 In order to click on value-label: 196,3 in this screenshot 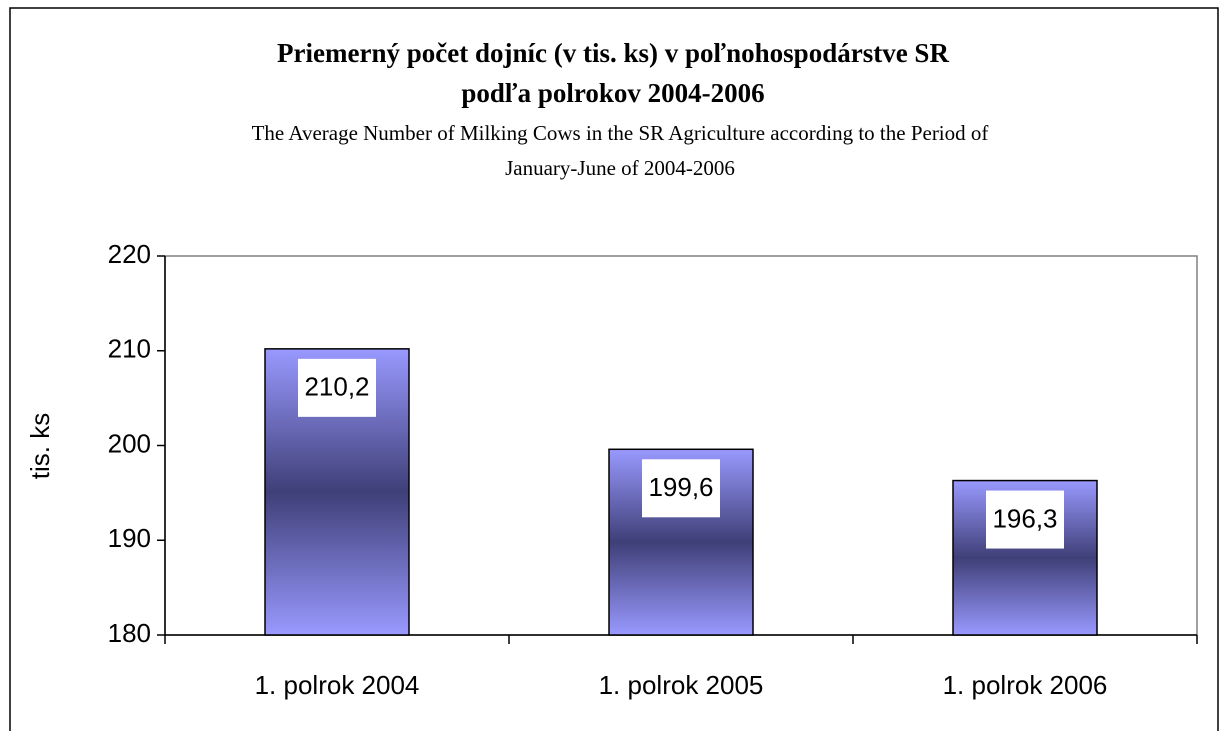, I will do `click(1024, 518)`.